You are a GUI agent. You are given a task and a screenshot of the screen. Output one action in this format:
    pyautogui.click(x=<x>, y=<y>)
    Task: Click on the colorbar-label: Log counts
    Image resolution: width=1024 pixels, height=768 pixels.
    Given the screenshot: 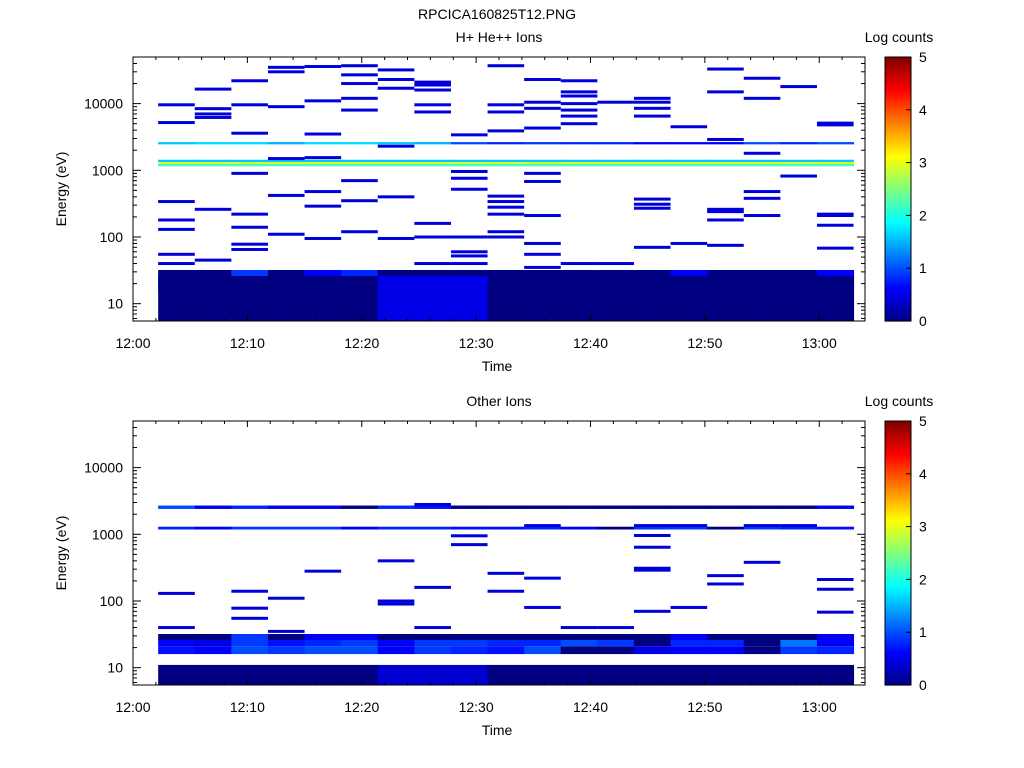 What is the action you would take?
    pyautogui.click(x=899, y=37)
    